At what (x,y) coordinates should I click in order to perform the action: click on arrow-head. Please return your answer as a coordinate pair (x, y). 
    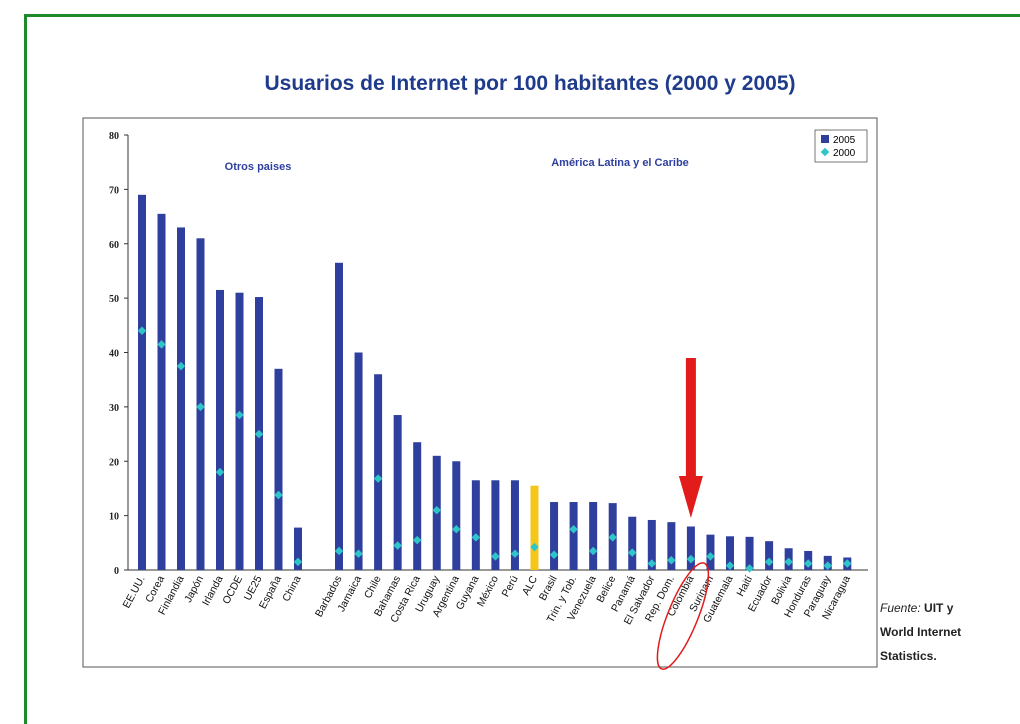
    Looking at the image, I should click on (690, 497).